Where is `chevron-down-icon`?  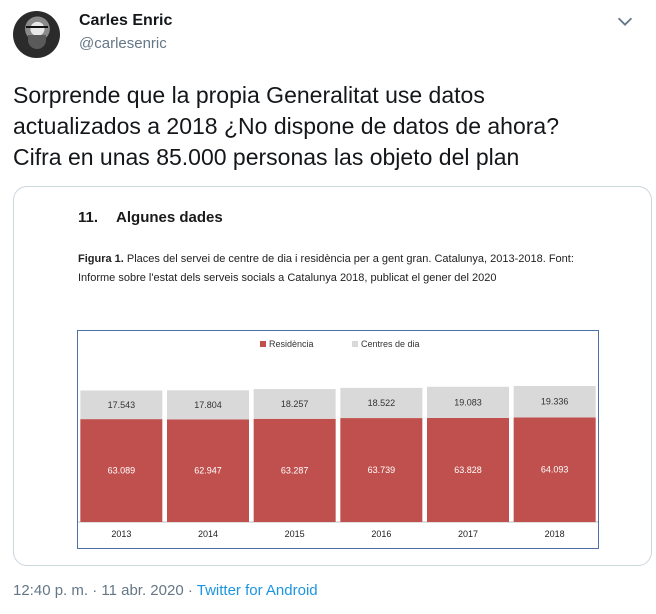
chevron-down-icon is located at coordinates (625, 21).